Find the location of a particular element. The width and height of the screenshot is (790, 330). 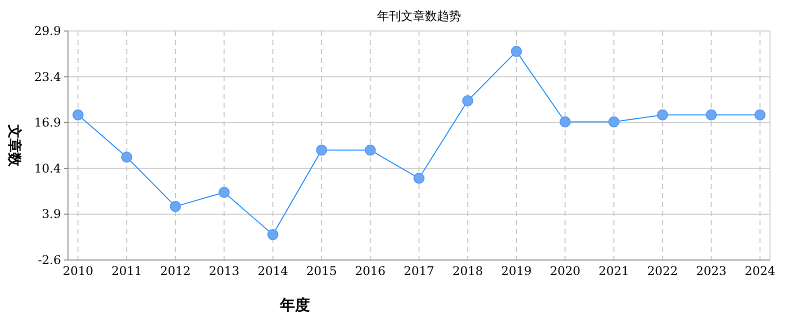

x-tick-label: 2018 is located at coordinates (467, 271).